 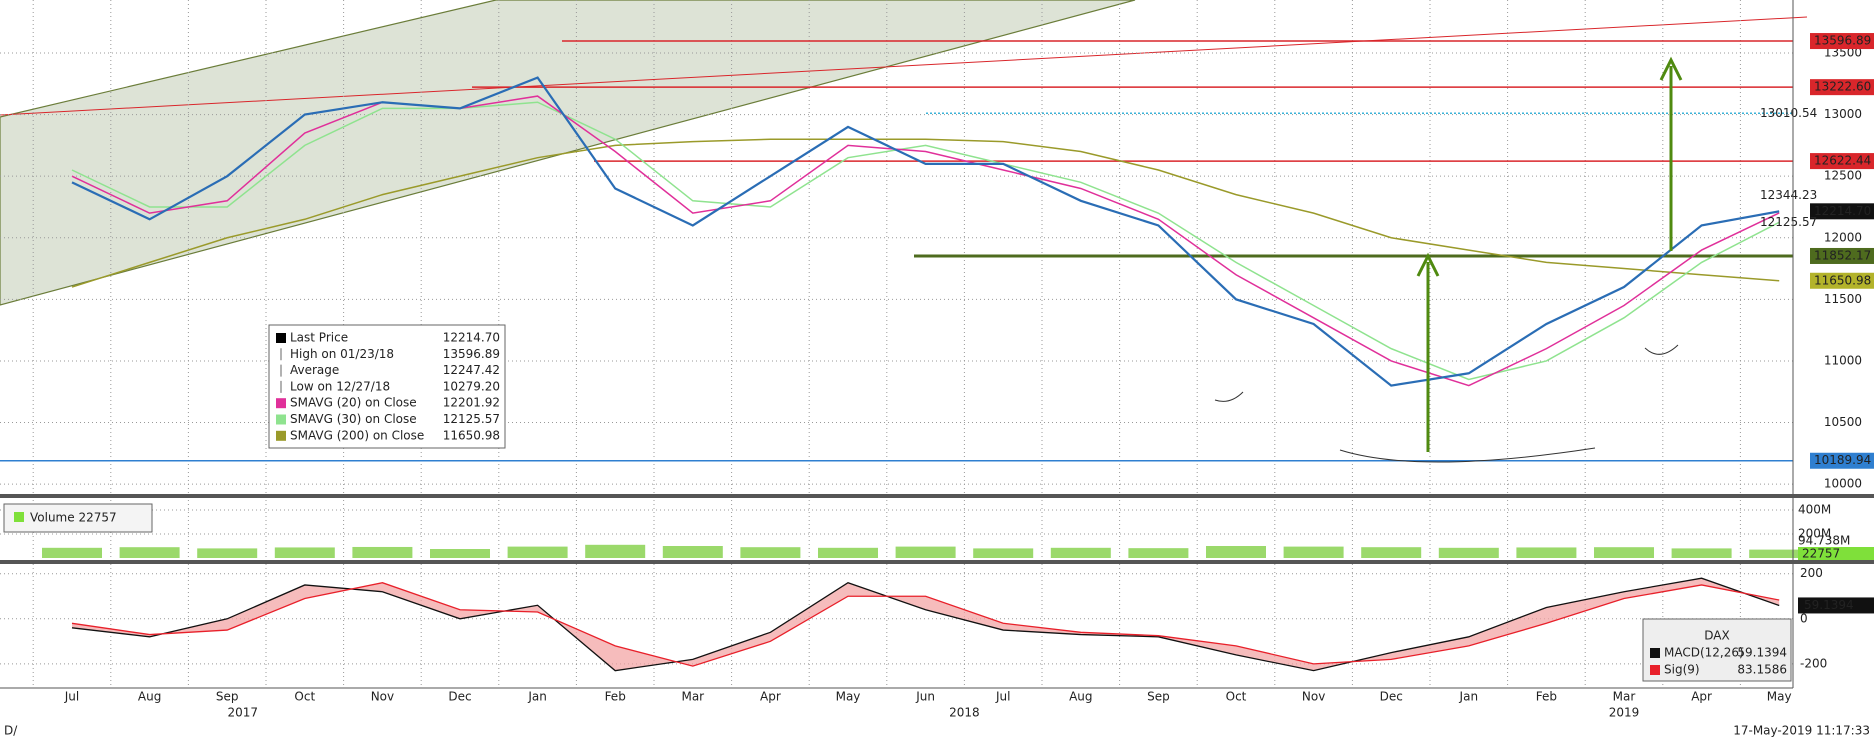 What do you see at coordinates (1804, 618) in the screenshot?
I see `y-tick-label: 0` at bounding box center [1804, 618].